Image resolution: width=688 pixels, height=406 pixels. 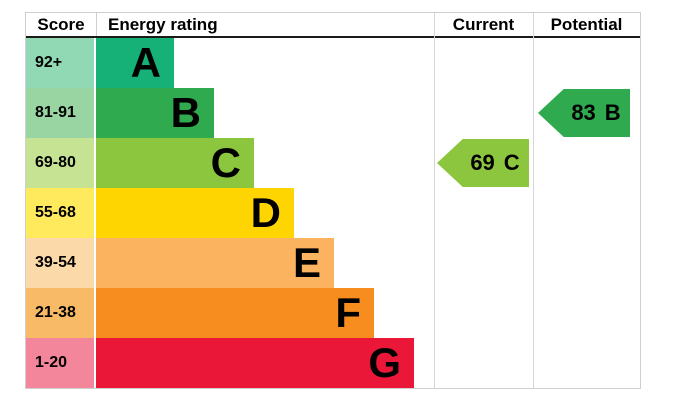 I want to click on current-value: 69, so click(x=482, y=162).